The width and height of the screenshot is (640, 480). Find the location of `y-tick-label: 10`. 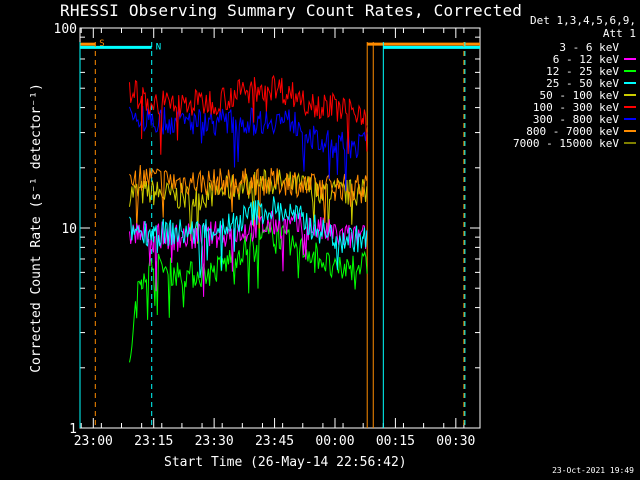

y-tick-label: 10 is located at coordinates (69, 229).